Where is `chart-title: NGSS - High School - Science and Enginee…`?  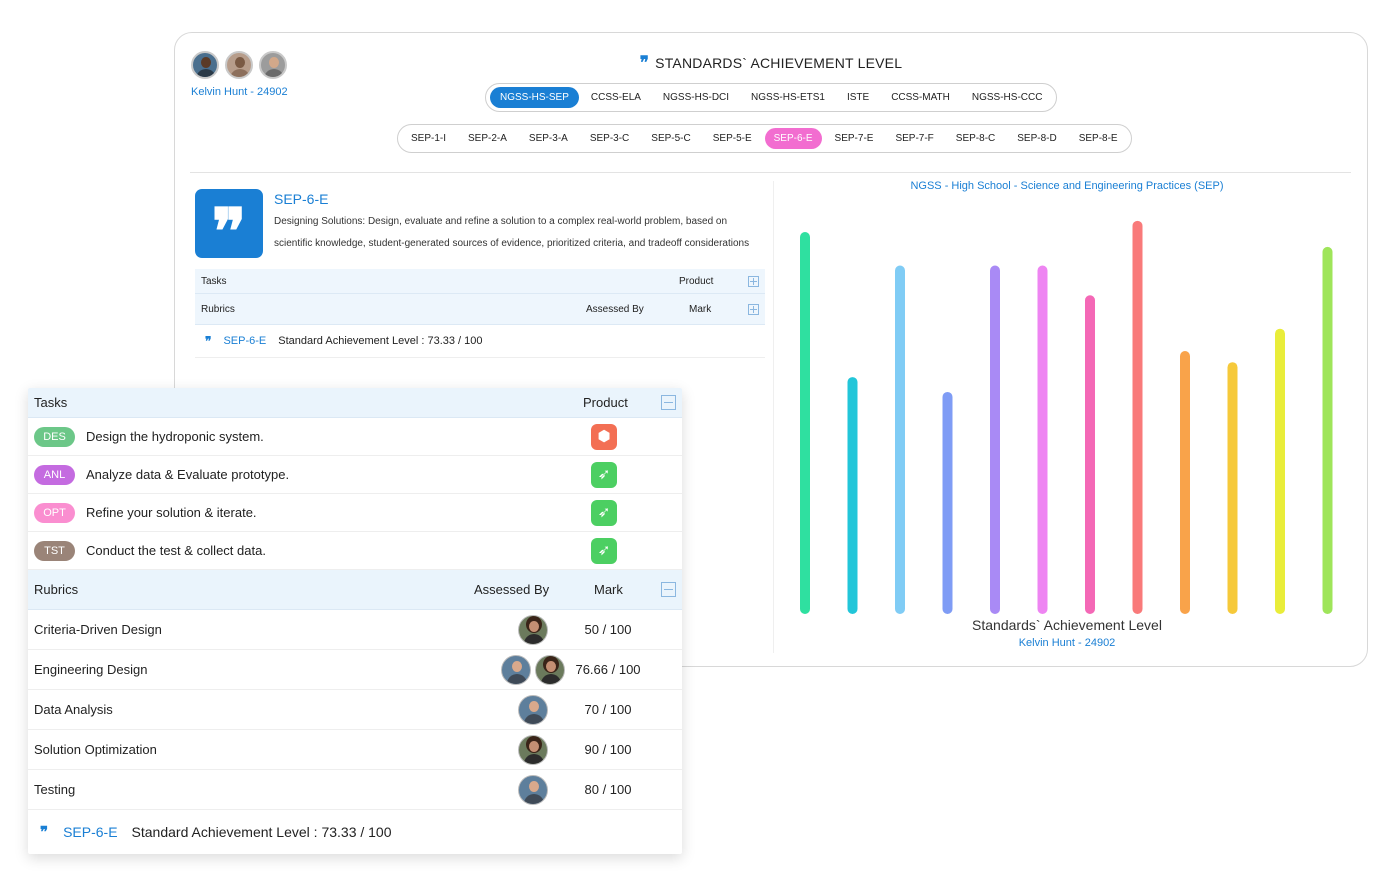 chart-title: NGSS - High School - Science and Enginee… is located at coordinates (1067, 186).